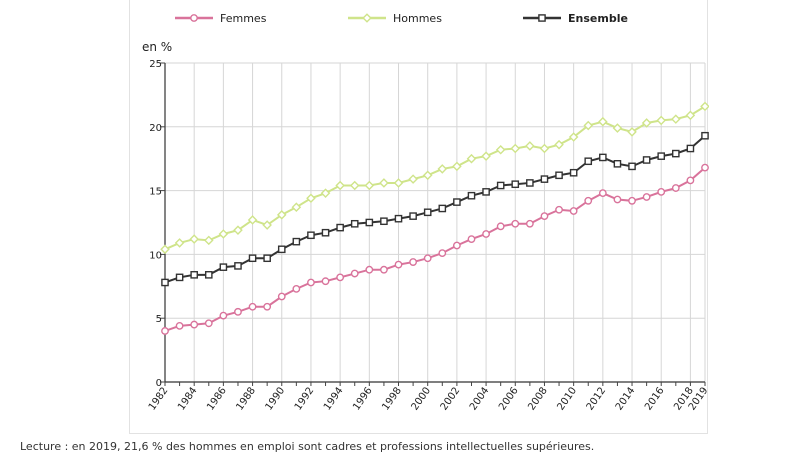 Image resolution: width=804 pixels, height=453 pixels. What do you see at coordinates (422, 398) in the screenshot?
I see `x-tick-label: 2000` at bounding box center [422, 398].